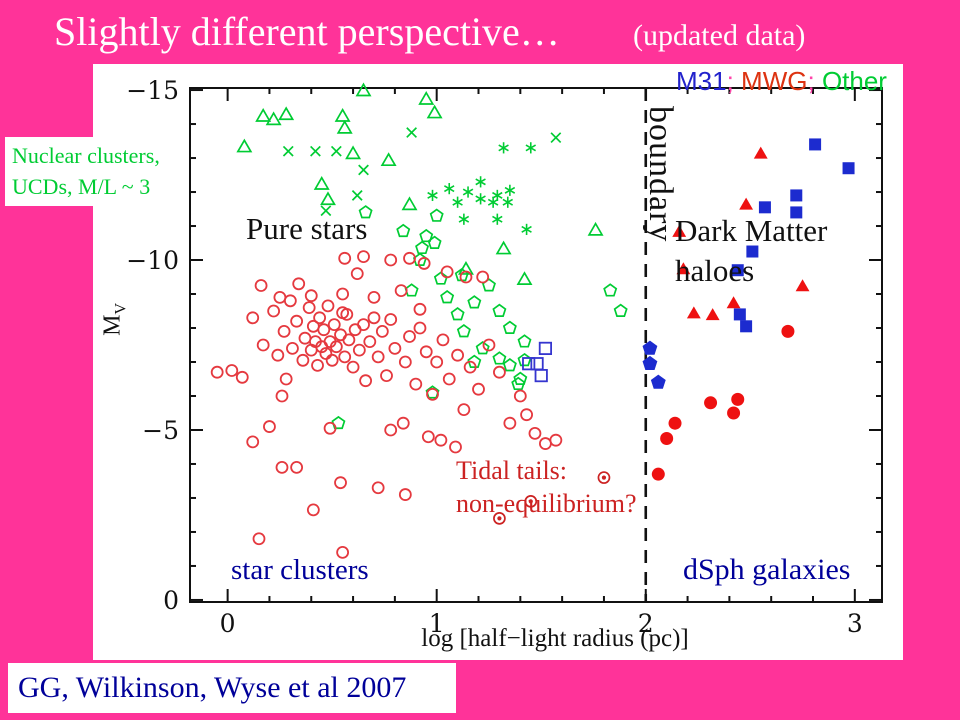  What do you see at coordinates (751, 230) in the screenshot?
I see `dark-matter-line1: Dark Matter` at bounding box center [751, 230].